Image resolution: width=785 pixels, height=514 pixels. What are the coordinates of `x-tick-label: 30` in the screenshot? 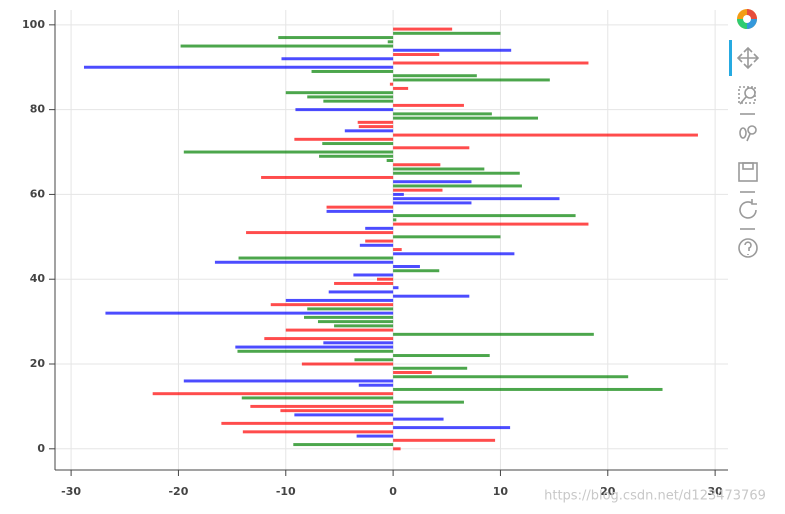 It's located at (715, 491).